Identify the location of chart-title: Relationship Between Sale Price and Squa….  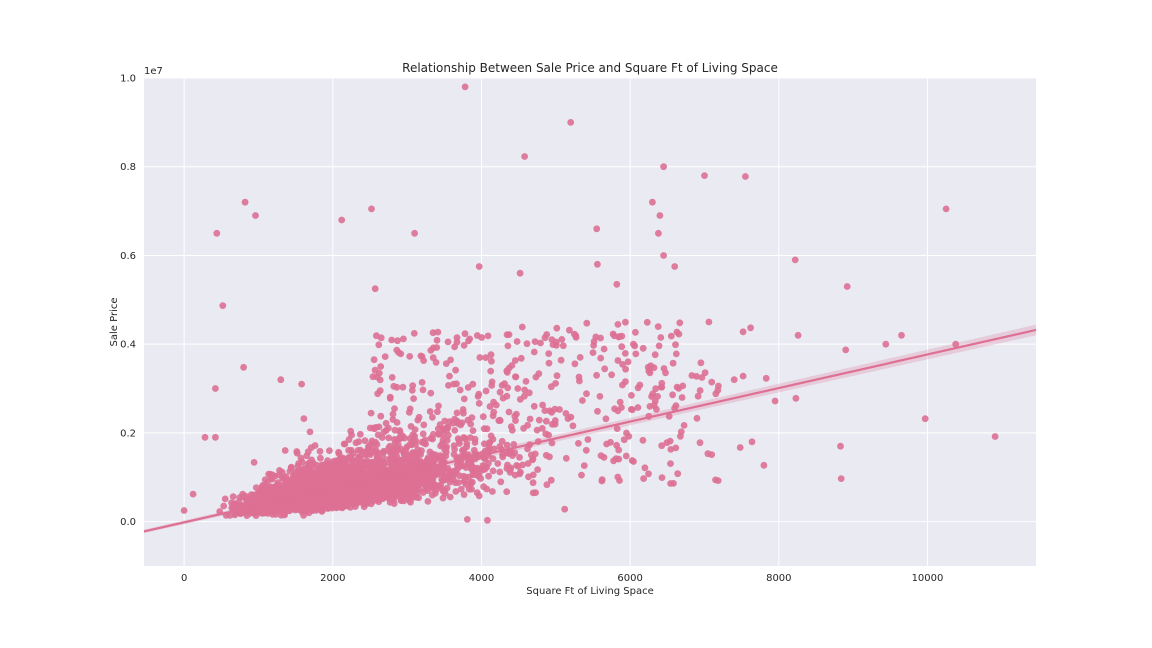
(590, 68).